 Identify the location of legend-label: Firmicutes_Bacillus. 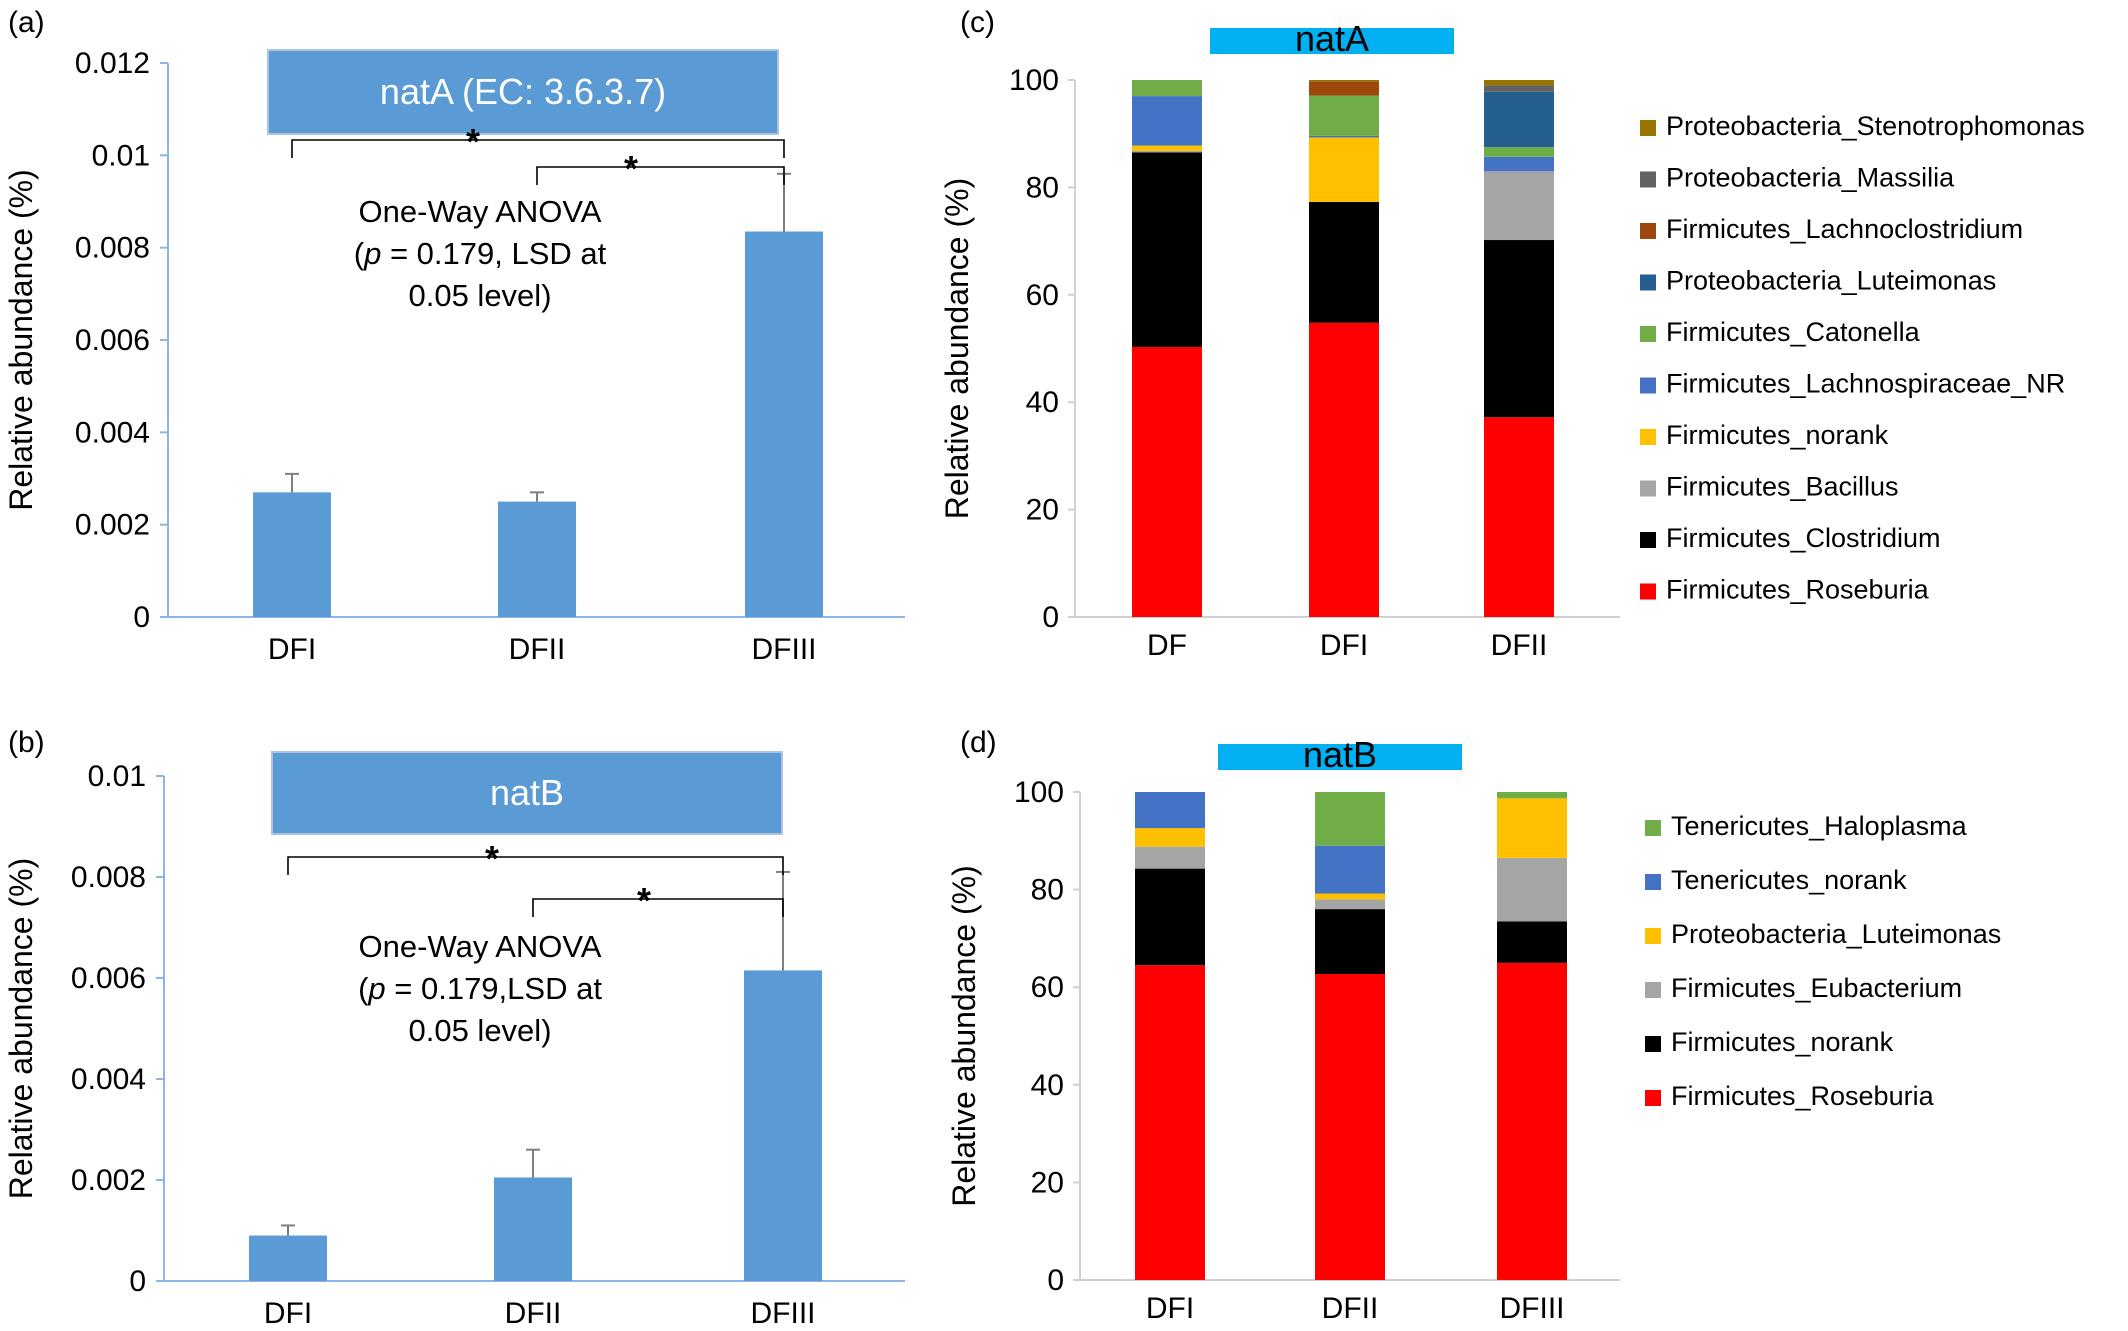
(1782, 487).